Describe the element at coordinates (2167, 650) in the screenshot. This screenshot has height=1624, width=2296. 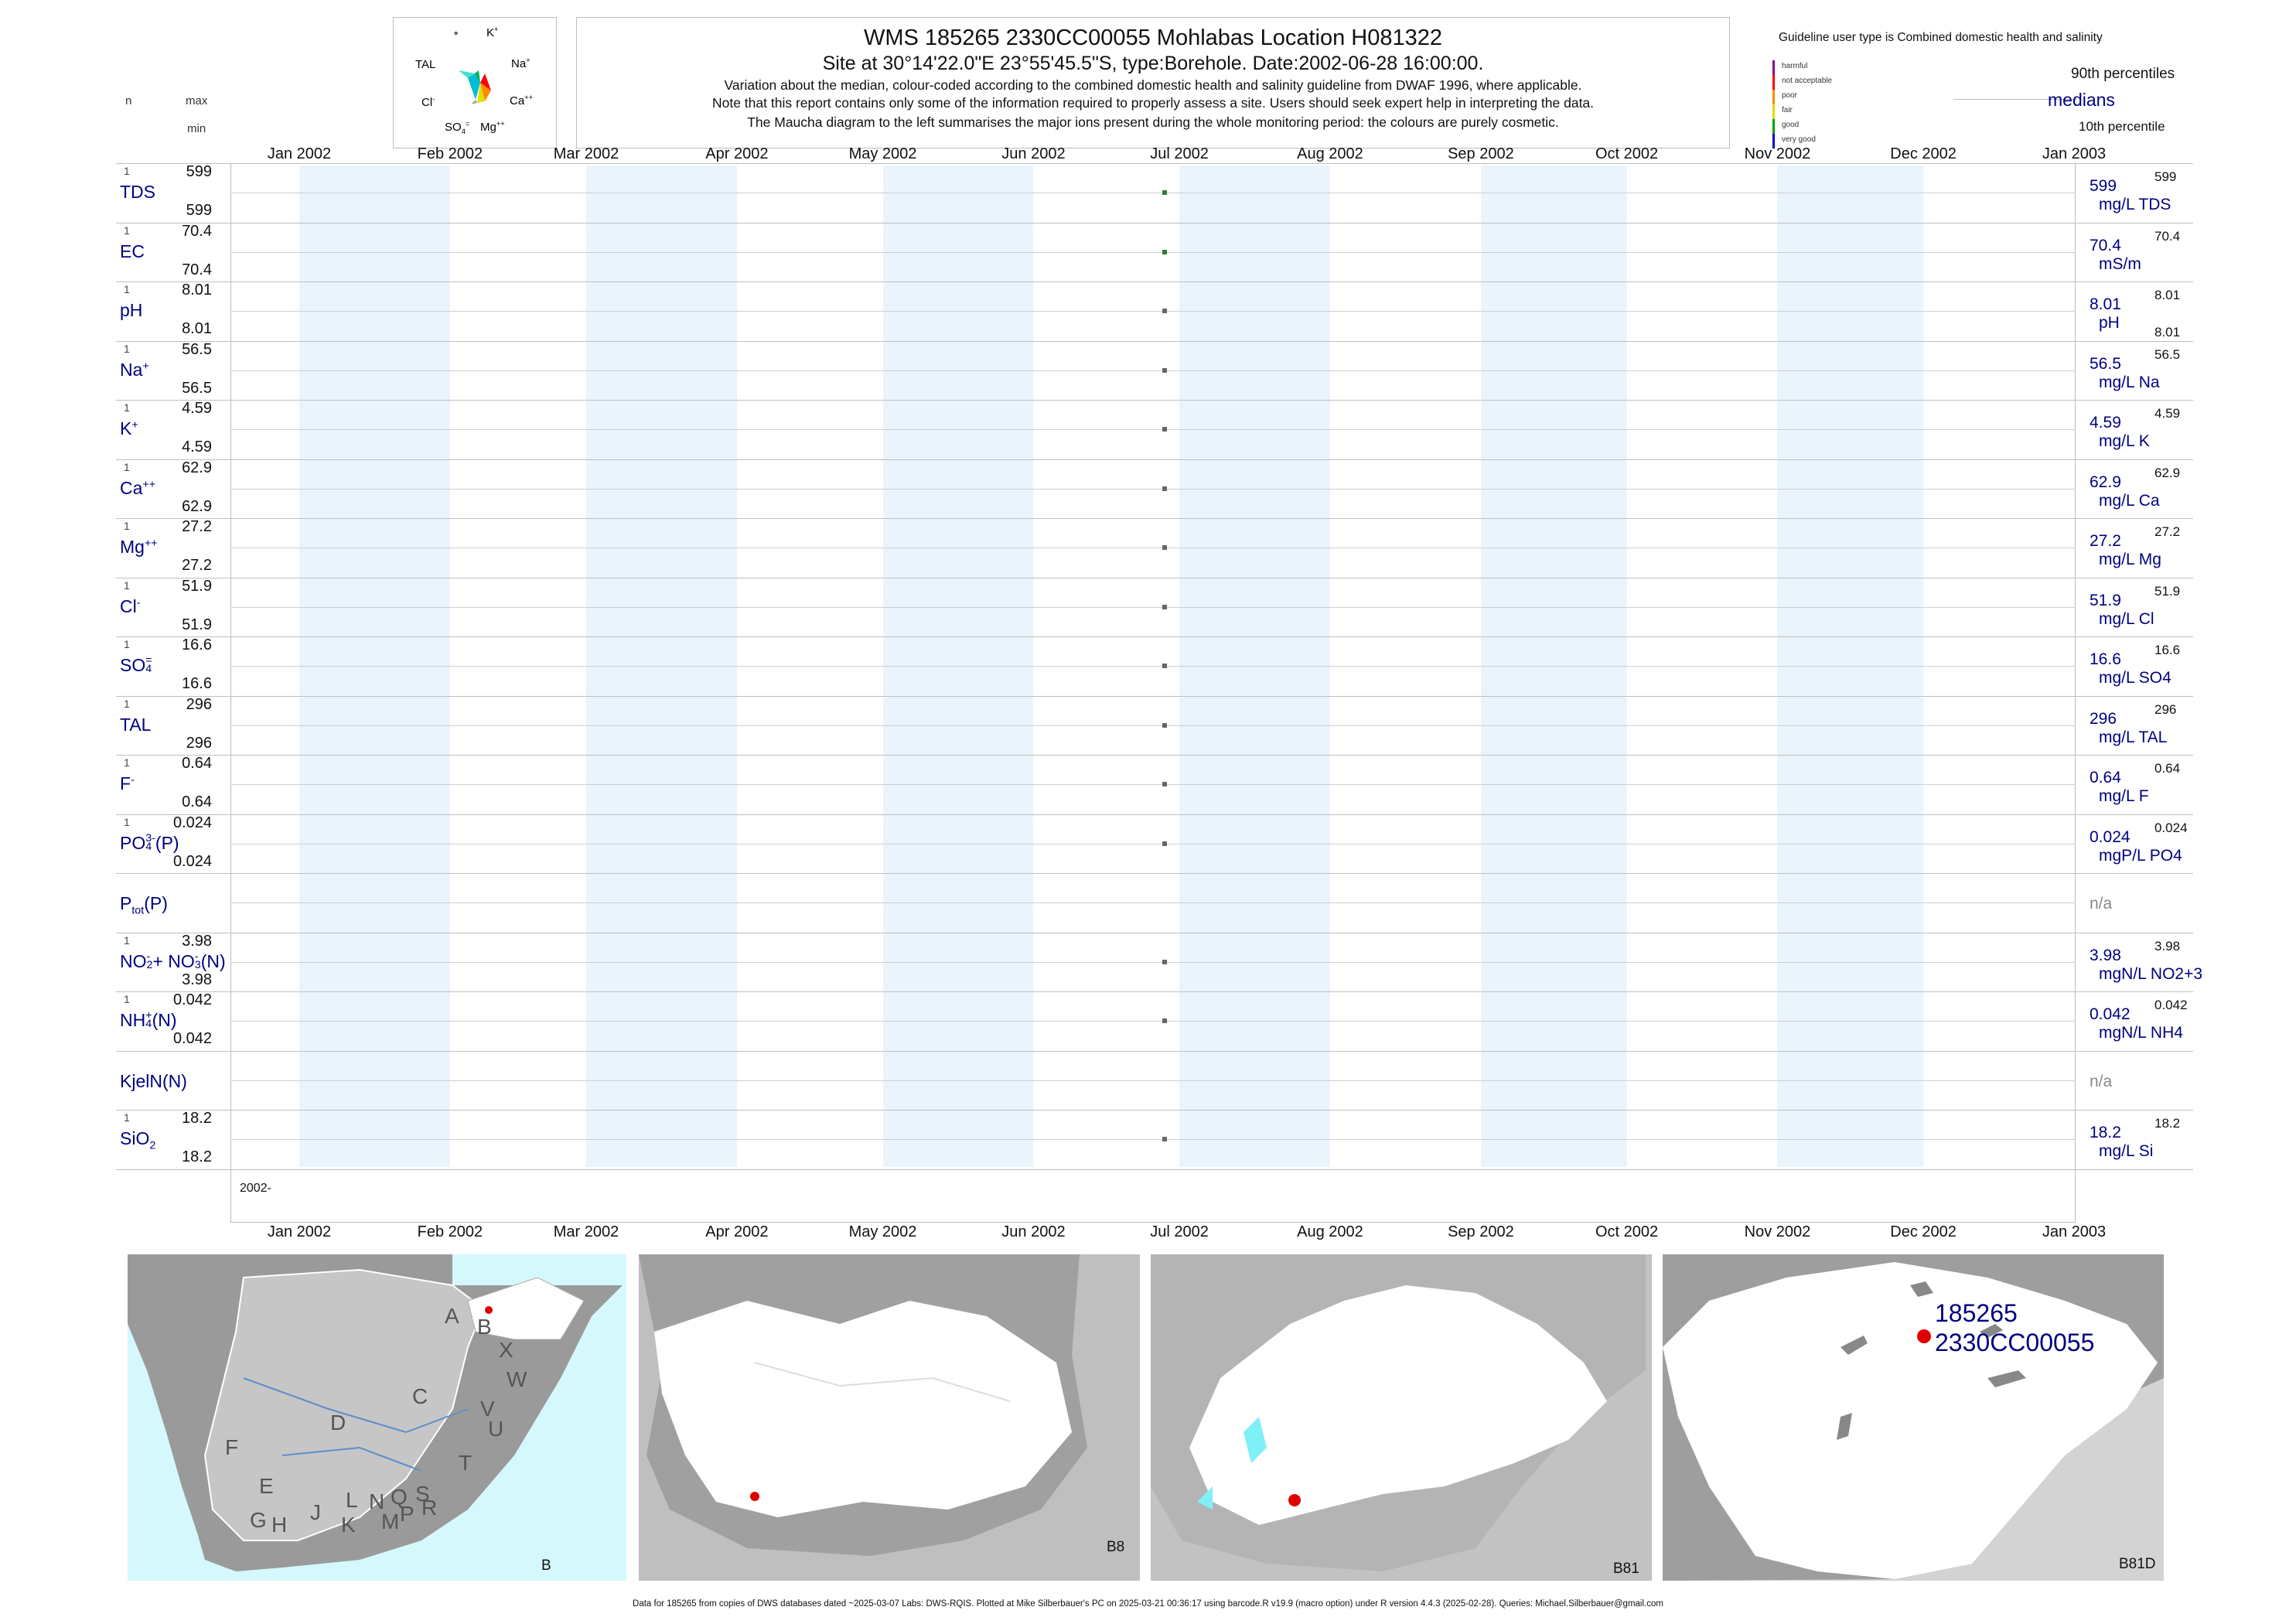
I see `p90-value: 16.6` at that location.